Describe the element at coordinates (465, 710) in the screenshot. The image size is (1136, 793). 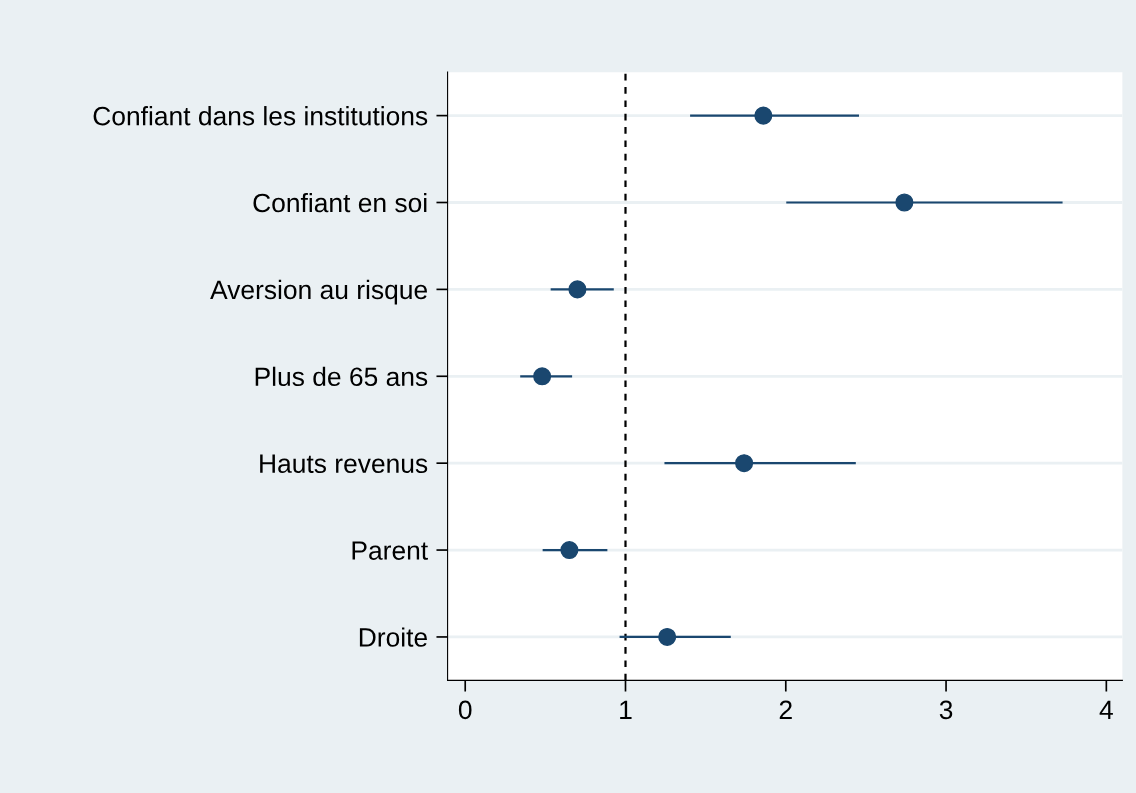
I see `x-tick-label: 0` at that location.